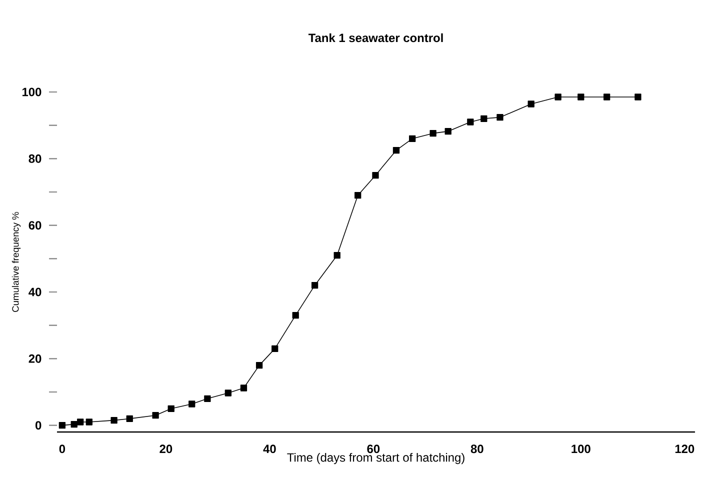 This screenshot has height=480, width=707. I want to click on x-tick-label: 60, so click(373, 449).